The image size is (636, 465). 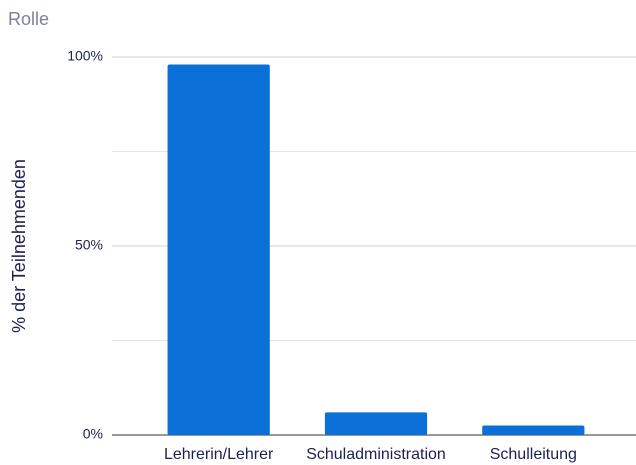 I want to click on y-axis-label: % der Teilnehmenden, so click(x=19, y=246).